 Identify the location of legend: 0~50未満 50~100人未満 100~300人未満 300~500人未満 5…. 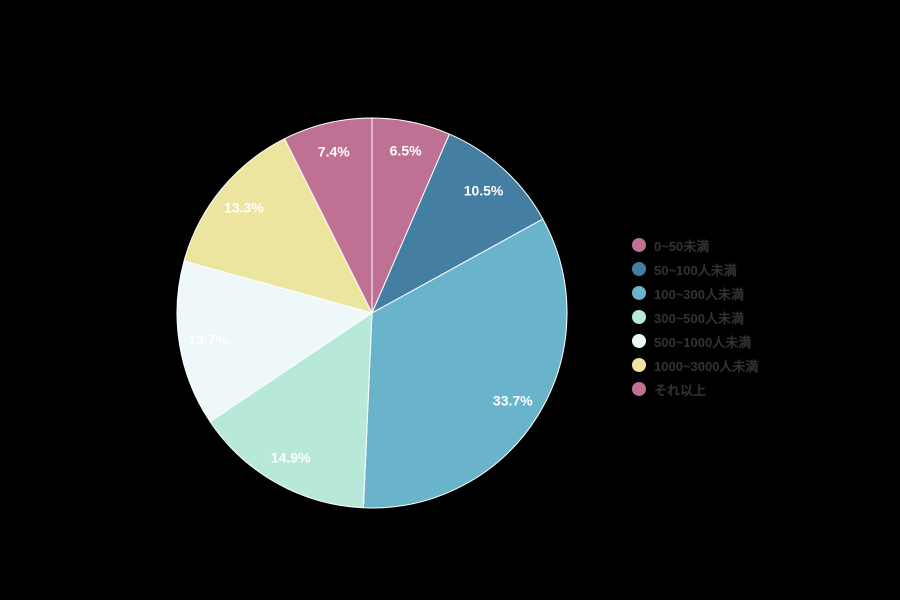
(695, 317).